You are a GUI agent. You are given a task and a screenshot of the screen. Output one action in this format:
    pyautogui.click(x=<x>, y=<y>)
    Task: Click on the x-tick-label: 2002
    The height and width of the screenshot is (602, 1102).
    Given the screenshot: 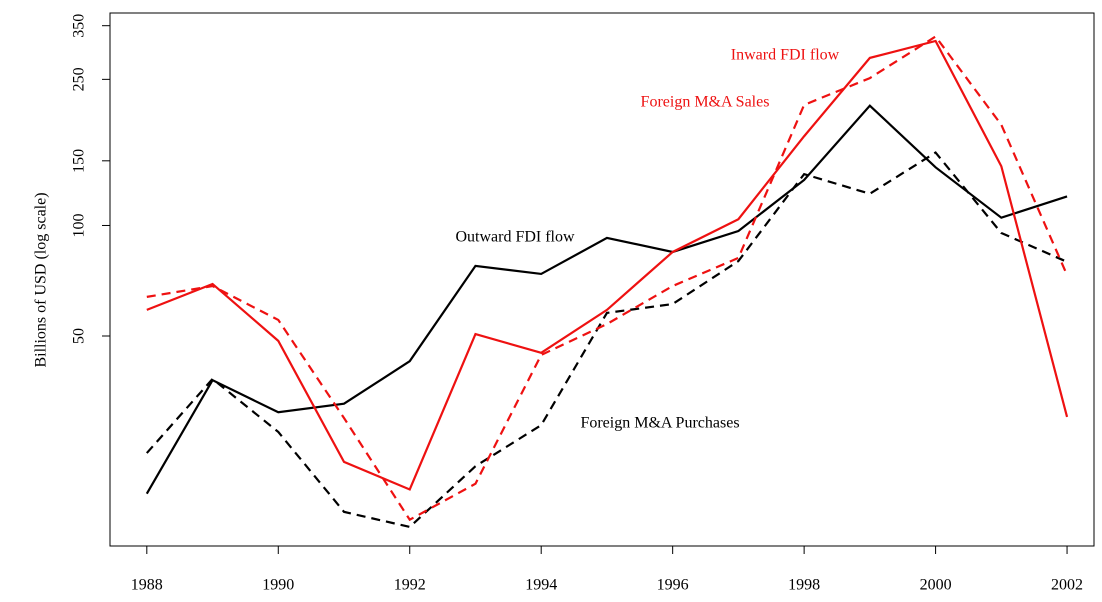 What is the action you would take?
    pyautogui.click(x=1067, y=585)
    